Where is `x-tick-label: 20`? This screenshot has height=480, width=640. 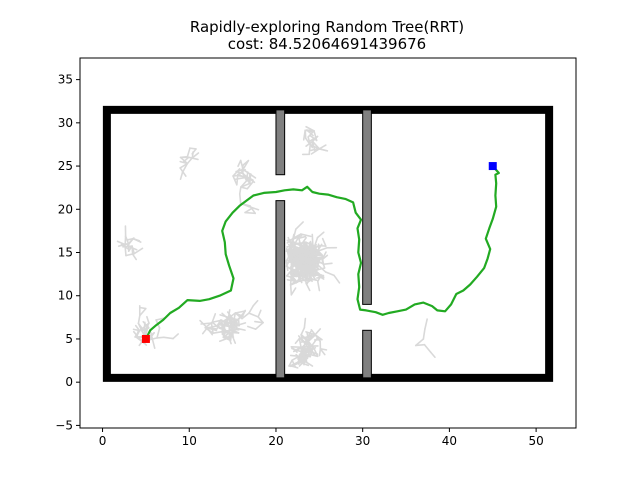
x-tick-label: 20 is located at coordinates (275, 441).